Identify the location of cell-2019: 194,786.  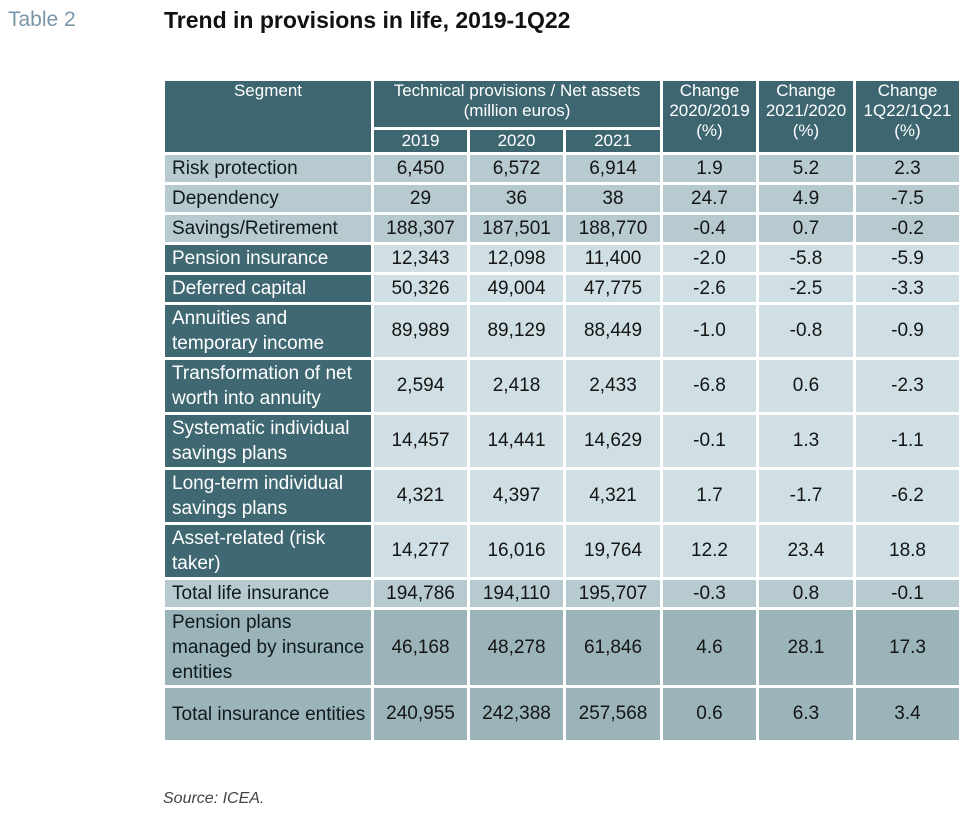
(420, 593).